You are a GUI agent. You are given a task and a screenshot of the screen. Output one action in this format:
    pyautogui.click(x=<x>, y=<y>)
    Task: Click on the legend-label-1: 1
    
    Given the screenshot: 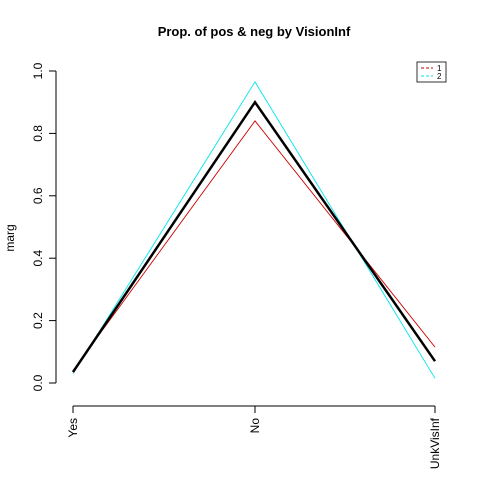 What is the action you would take?
    pyautogui.click(x=439, y=68)
    